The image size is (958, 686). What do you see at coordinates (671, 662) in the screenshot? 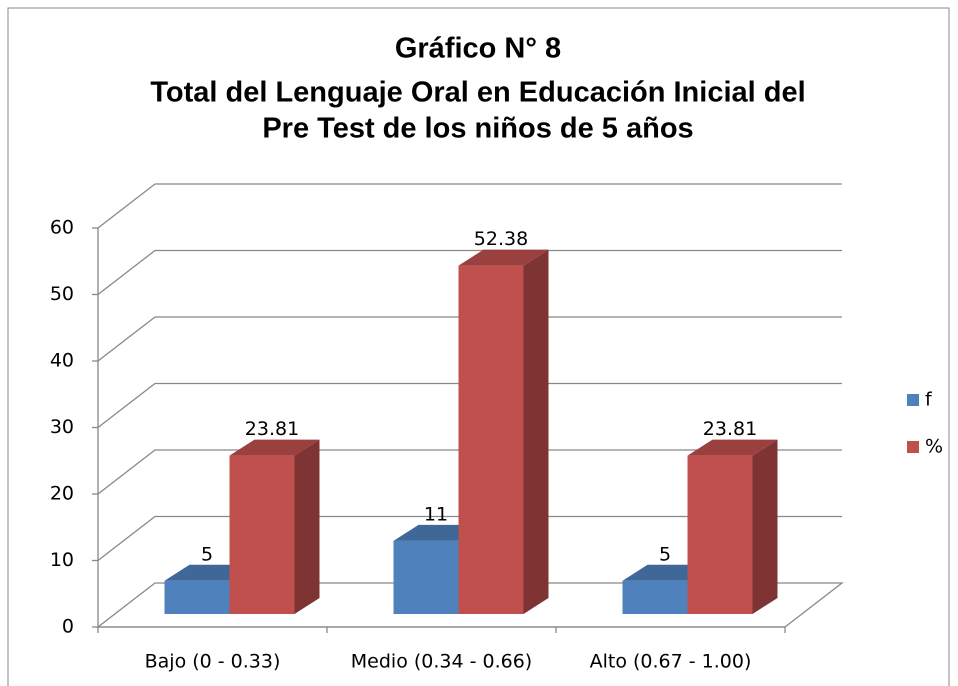
I see `x-tick-label: Alto (0.67 - 1.00)` at bounding box center [671, 662].